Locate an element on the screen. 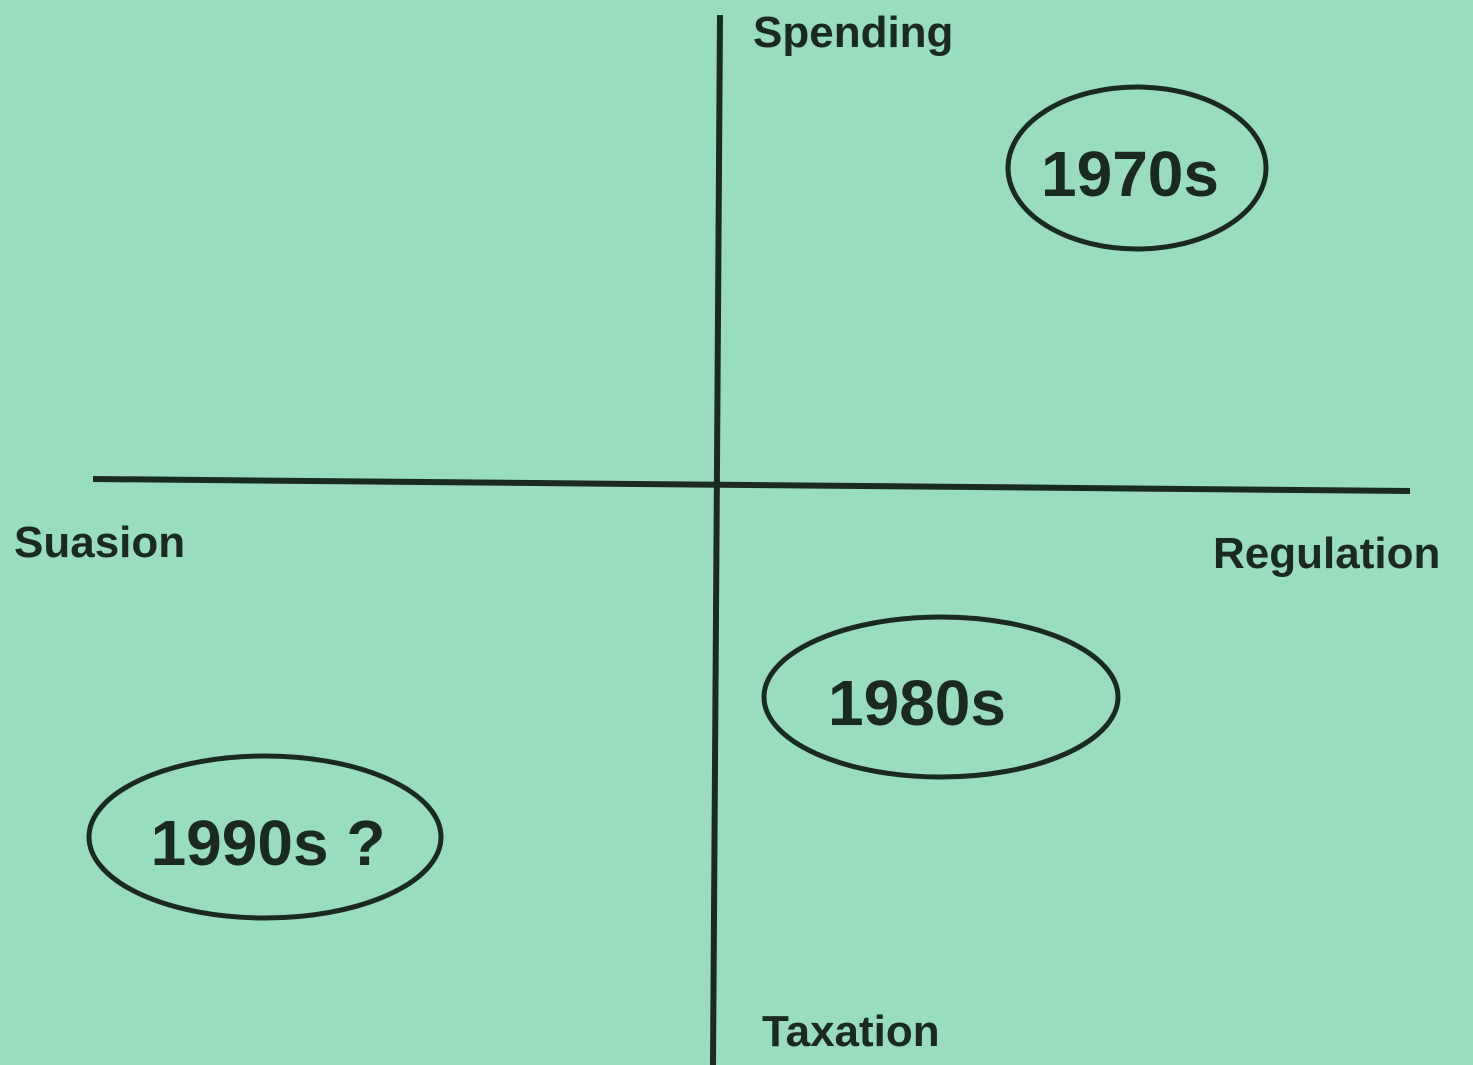  node-label: 1980s is located at coordinates (917, 703).